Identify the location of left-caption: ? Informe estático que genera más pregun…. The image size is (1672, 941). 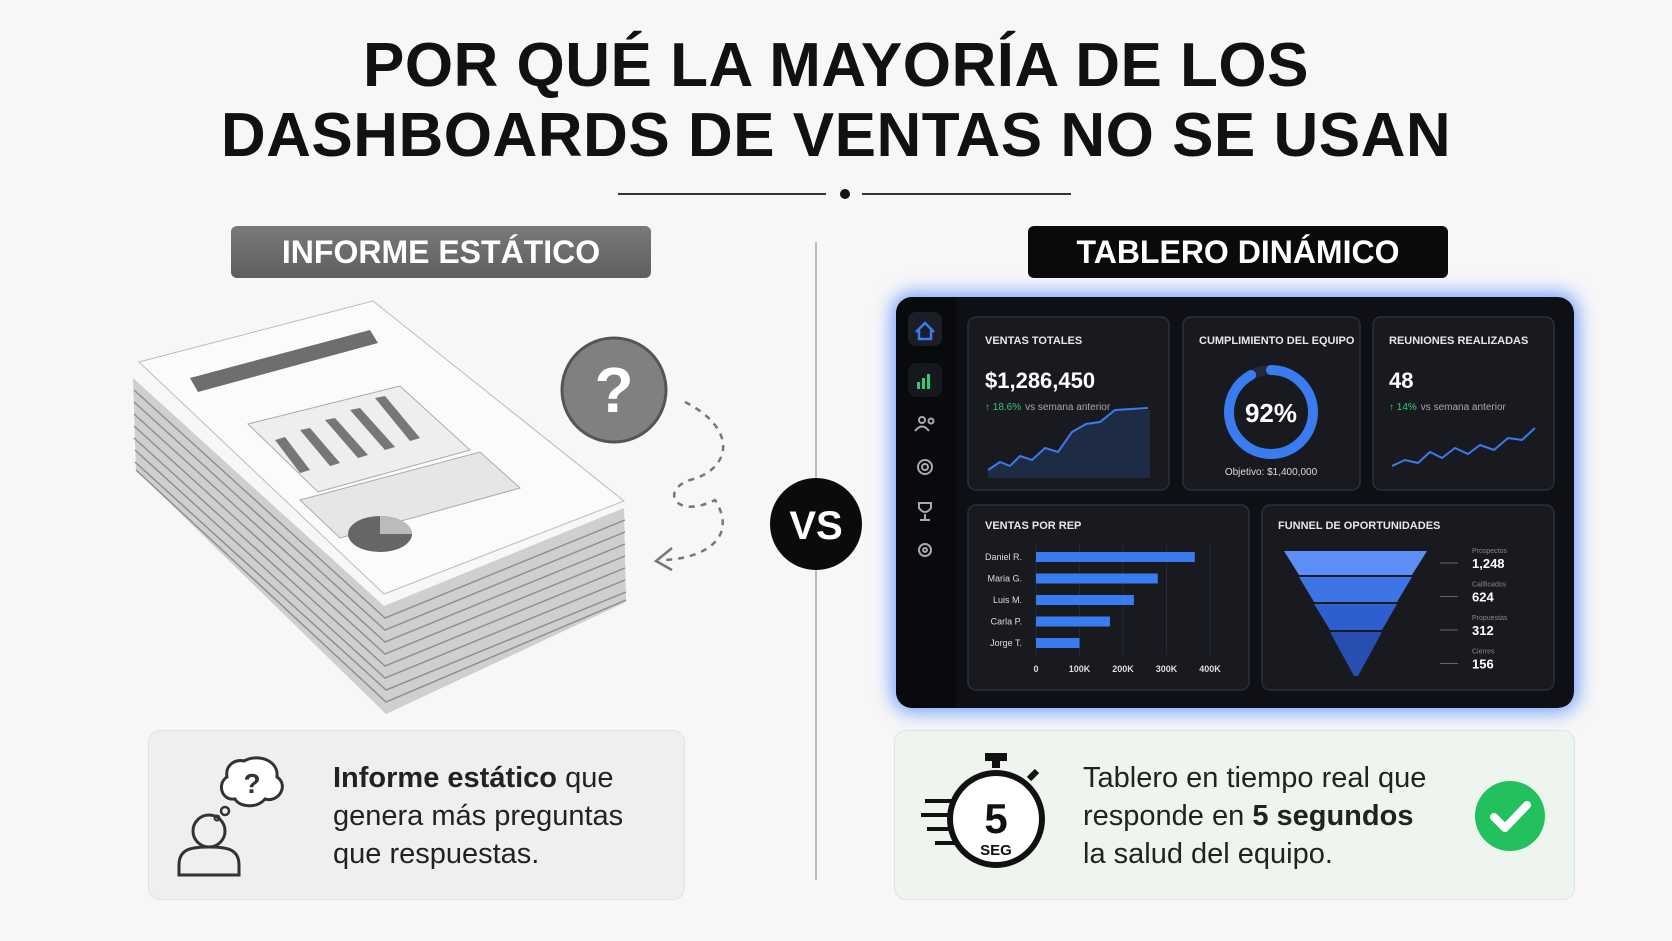
(416, 815).